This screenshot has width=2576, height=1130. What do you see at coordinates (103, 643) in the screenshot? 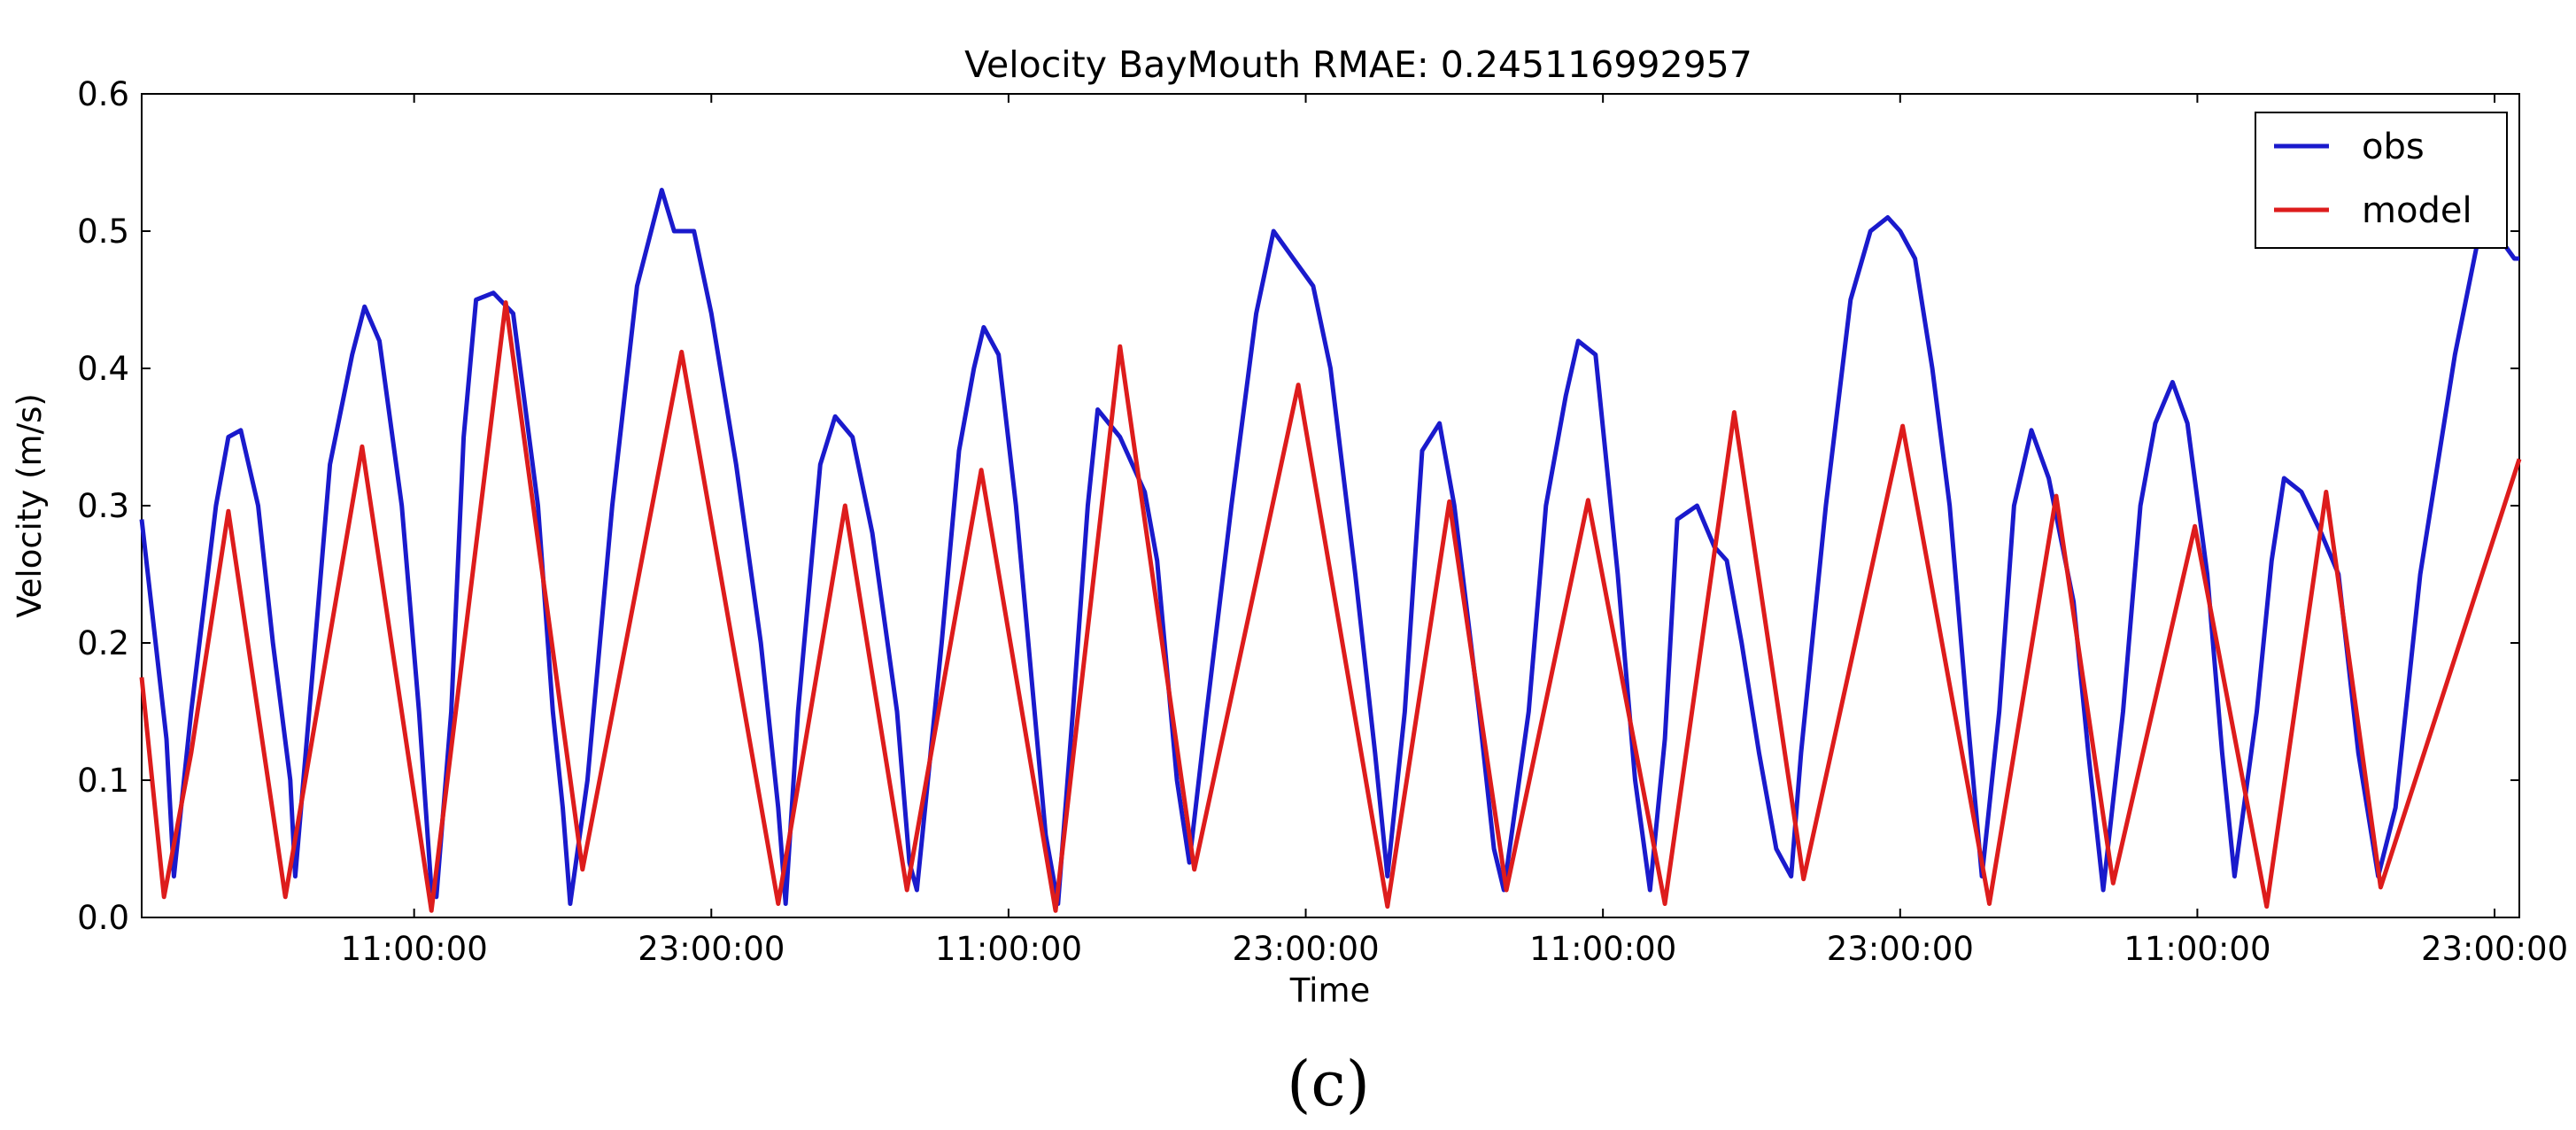
I see `y-tick-label: 0.2` at bounding box center [103, 643].